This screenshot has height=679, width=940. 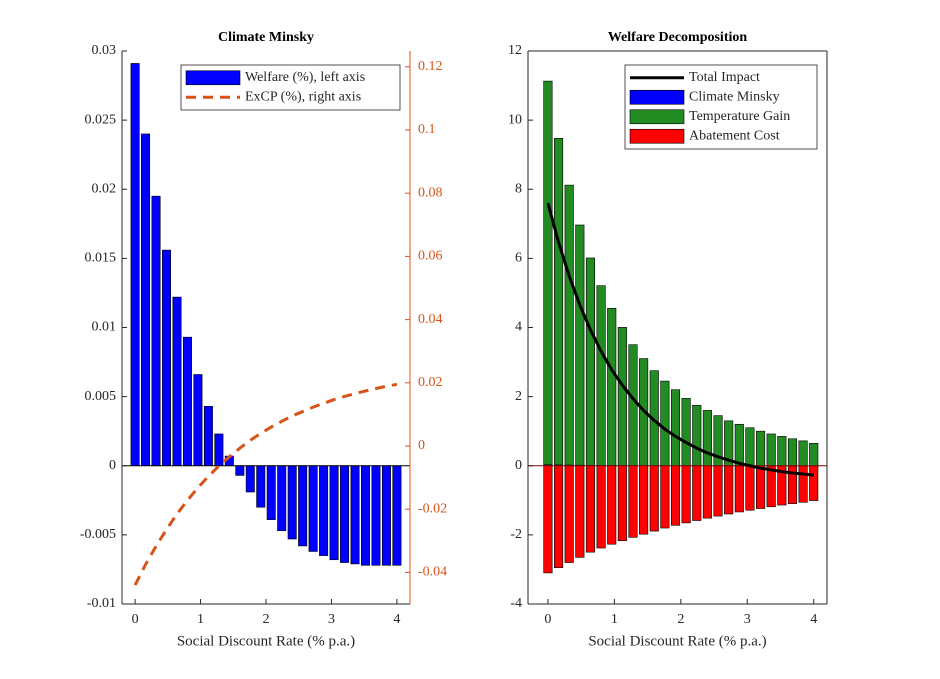 I want to click on y-tick-label: -2, so click(x=516, y=534).